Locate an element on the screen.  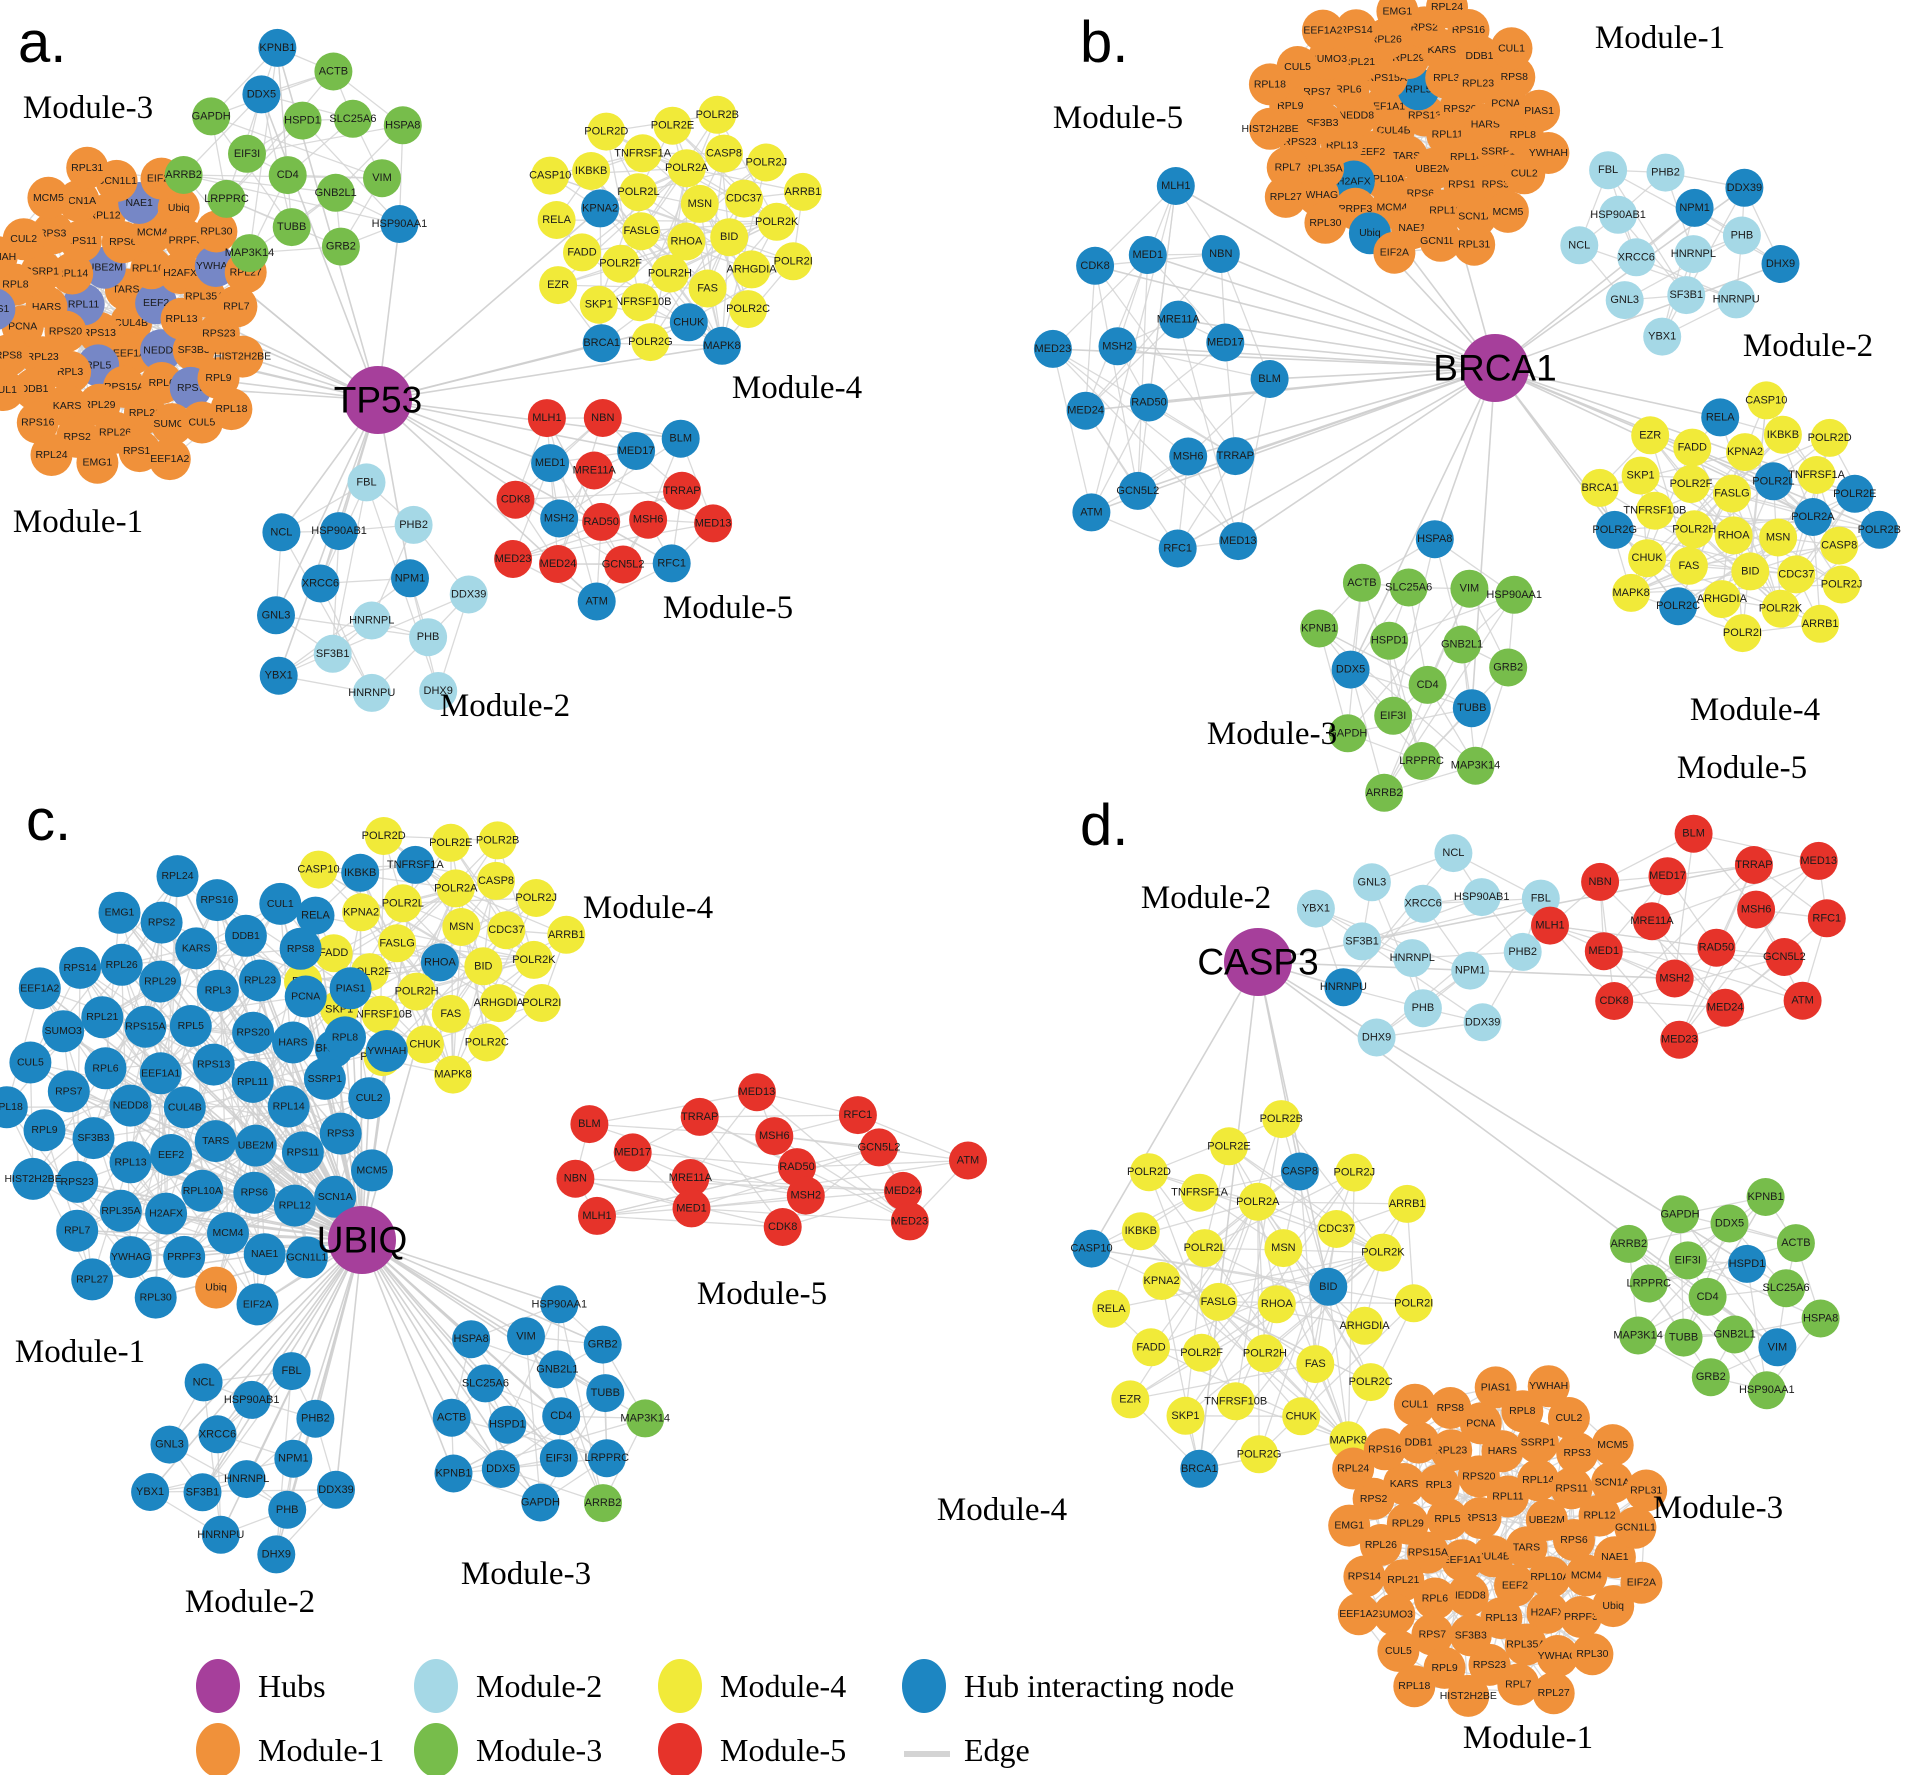
node-BID: BID is located at coordinates (729, 237).